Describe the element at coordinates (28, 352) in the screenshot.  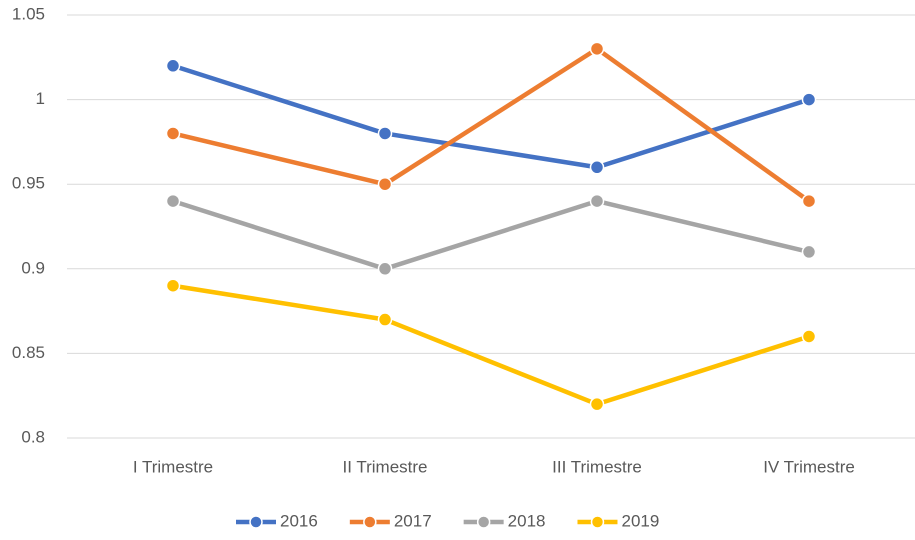
I see `y-tick-label: 0.85` at that location.